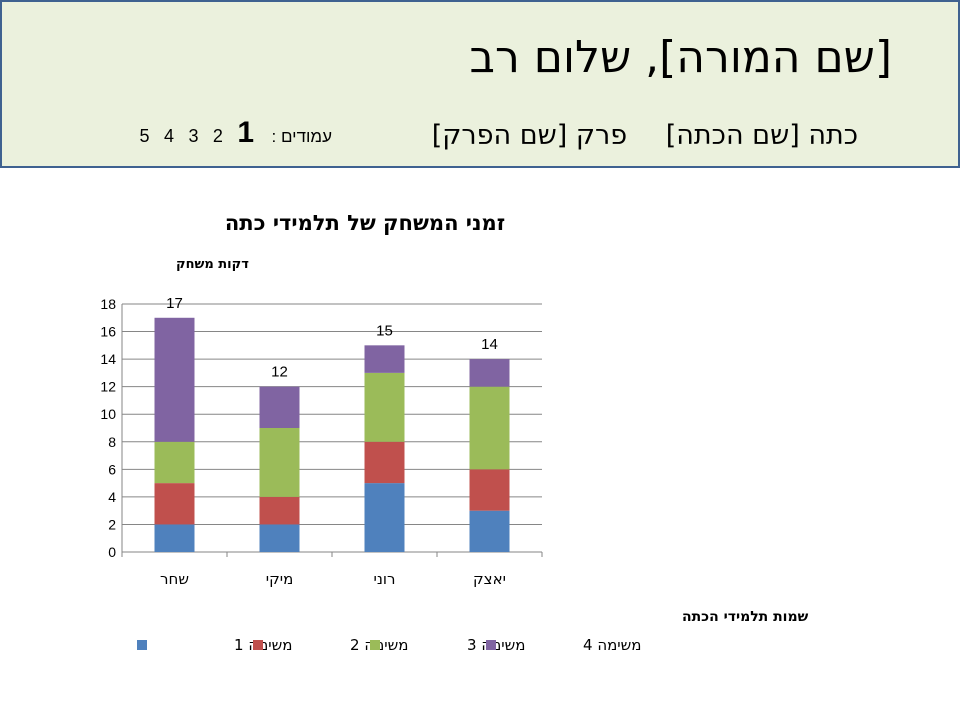  Describe the element at coordinates (385, 579) in the screenshot. I see `category-label: רוני` at that location.